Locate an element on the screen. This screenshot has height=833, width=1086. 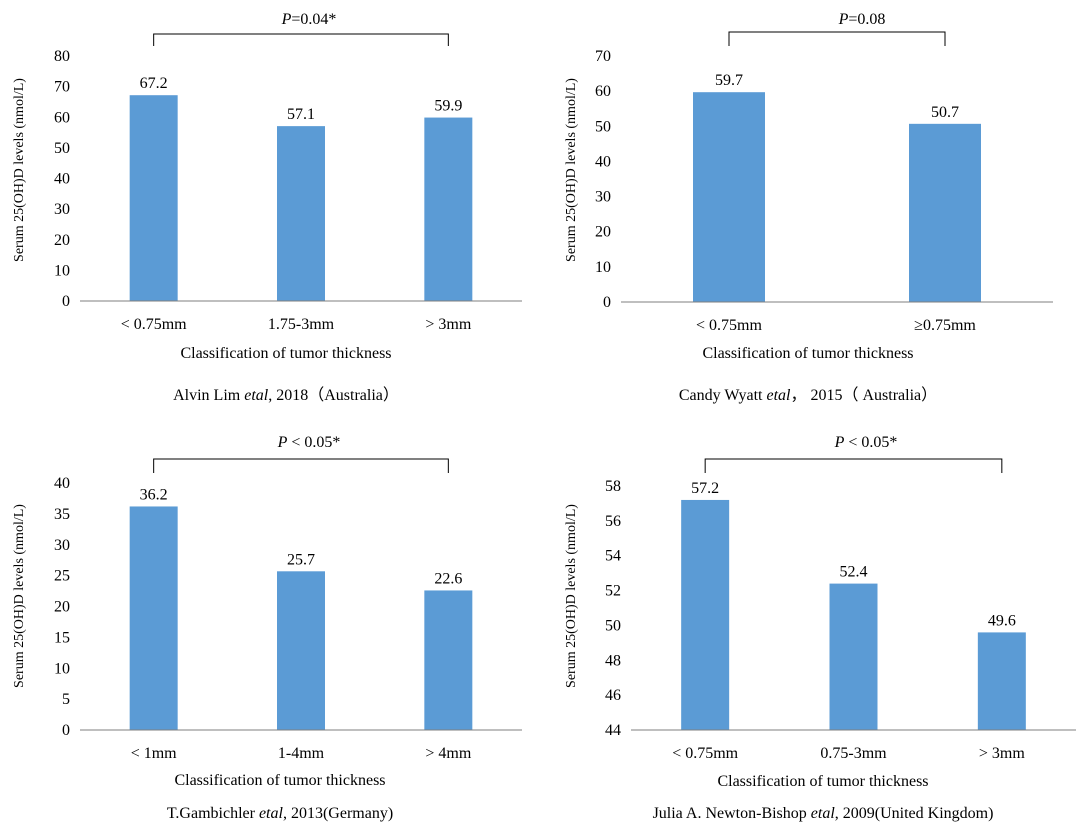
p-value-label: P=0.04* is located at coordinates (309, 20).